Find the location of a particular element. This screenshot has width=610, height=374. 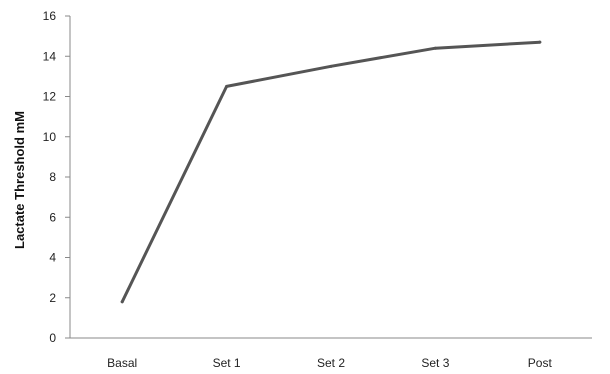

x-axis-ticks: Basal Set 1 Set 2 Set 3 Post is located at coordinates (329, 363).